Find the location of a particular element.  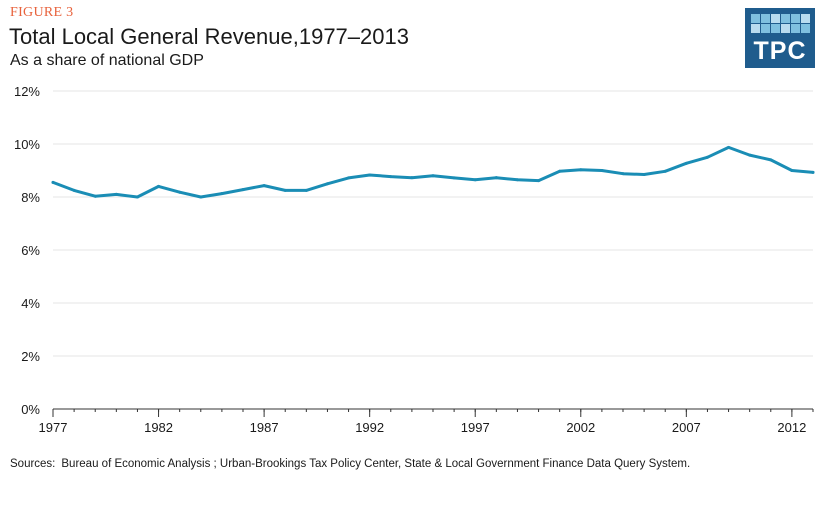

x-tick-label: 2012 is located at coordinates (791, 427).